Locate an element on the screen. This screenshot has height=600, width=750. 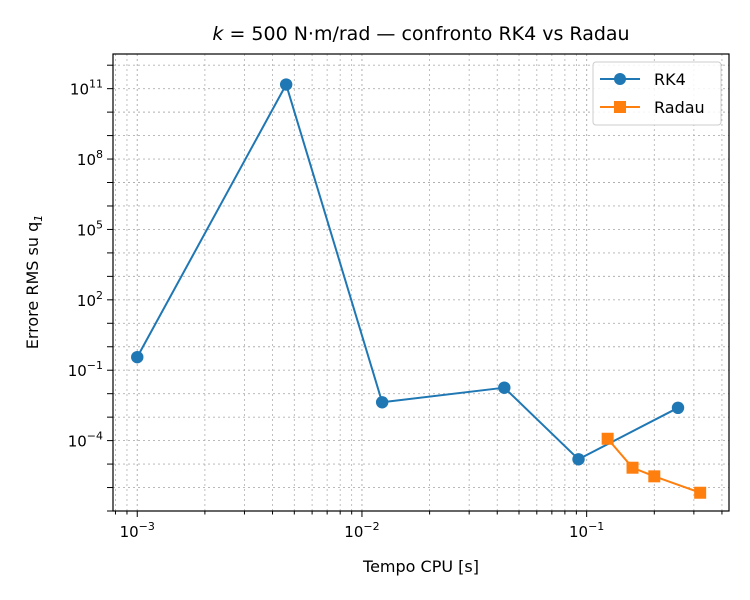
y-tick-label: 10⁻⁴ is located at coordinates (85, 440).